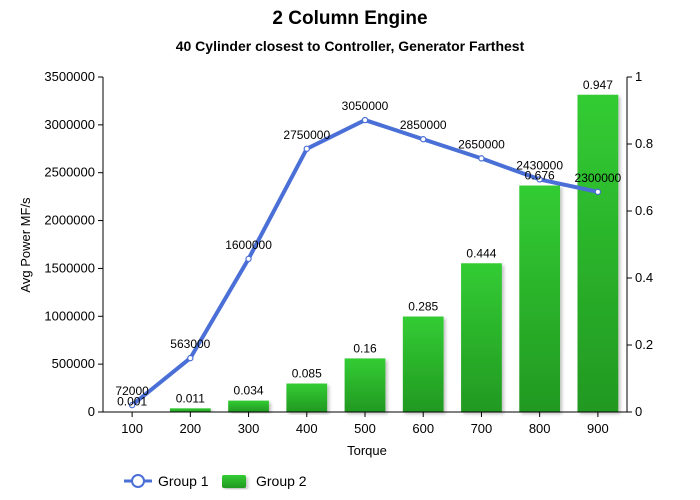  Describe the element at coordinates (190, 398) in the screenshot. I see `bar-value-label: 0.011` at that location.